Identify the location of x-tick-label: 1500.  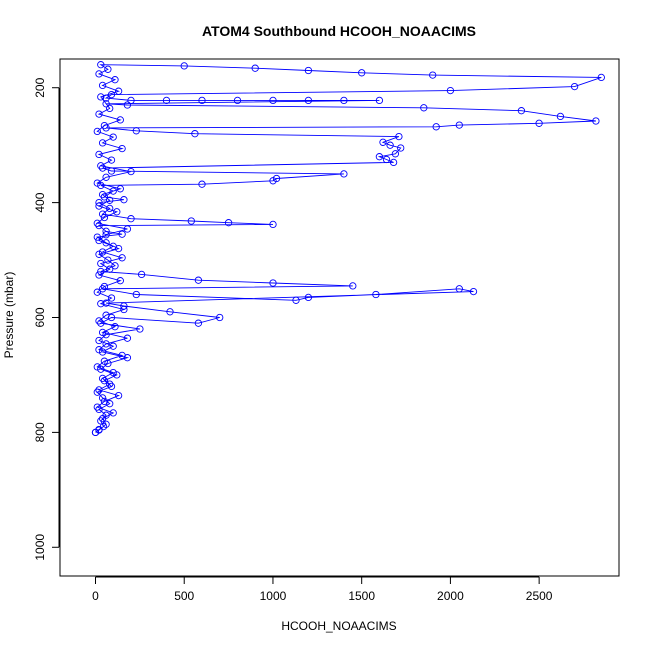
(361, 596).